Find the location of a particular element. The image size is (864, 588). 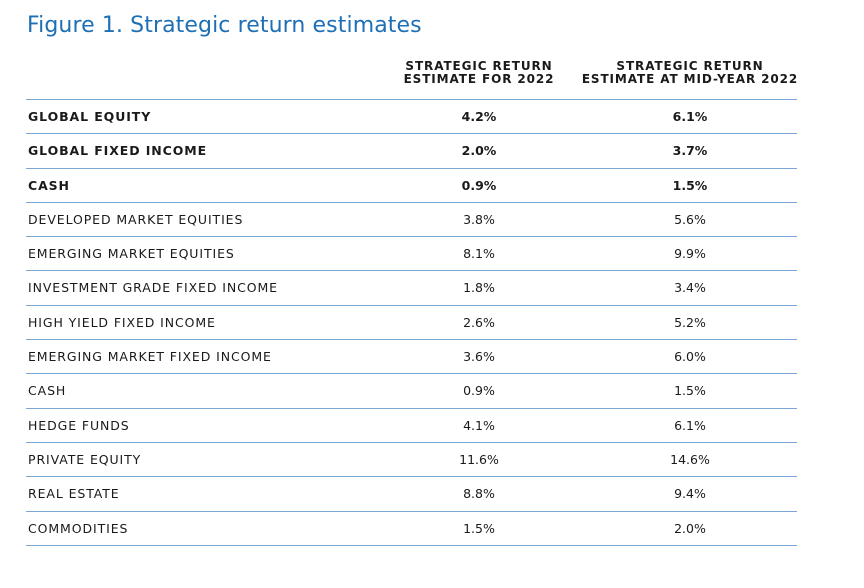

estimate-2022-value: 1.5% is located at coordinates (479, 528).